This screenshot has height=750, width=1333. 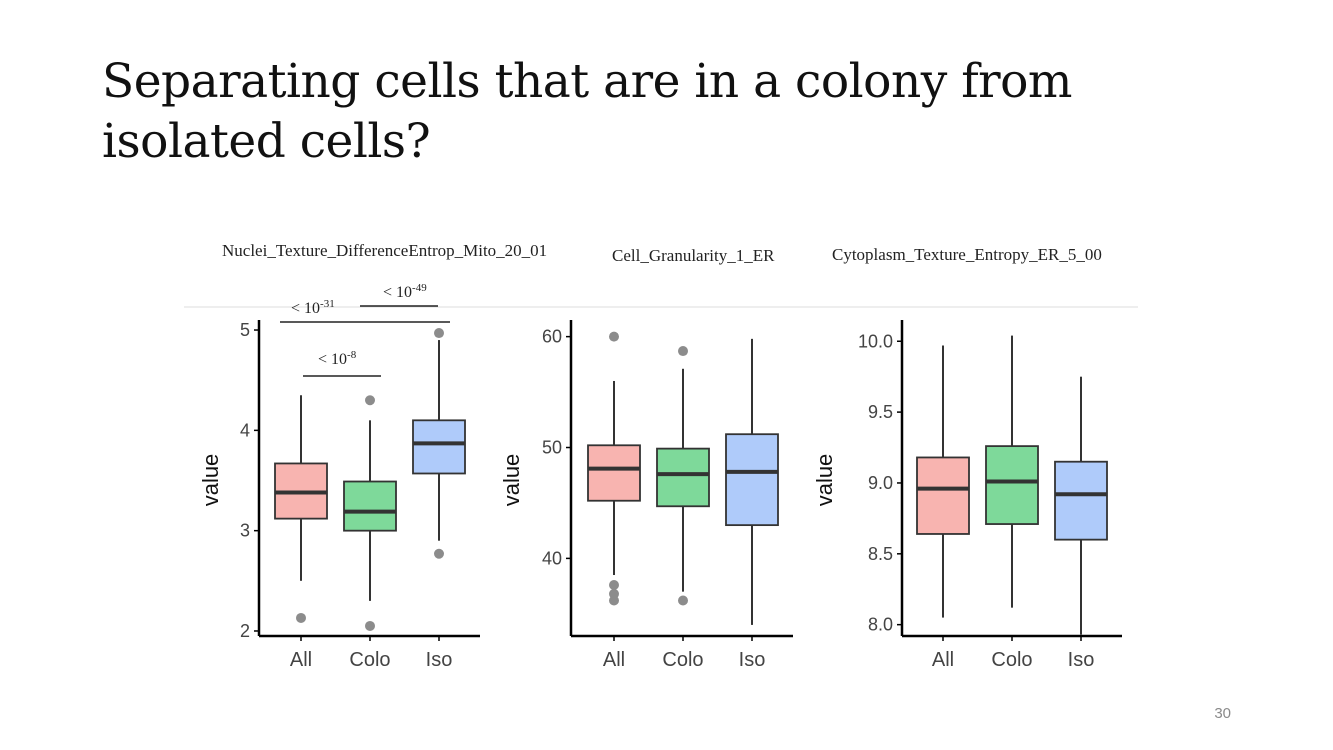 I want to click on y-tick-label: 2, so click(x=245, y=631).